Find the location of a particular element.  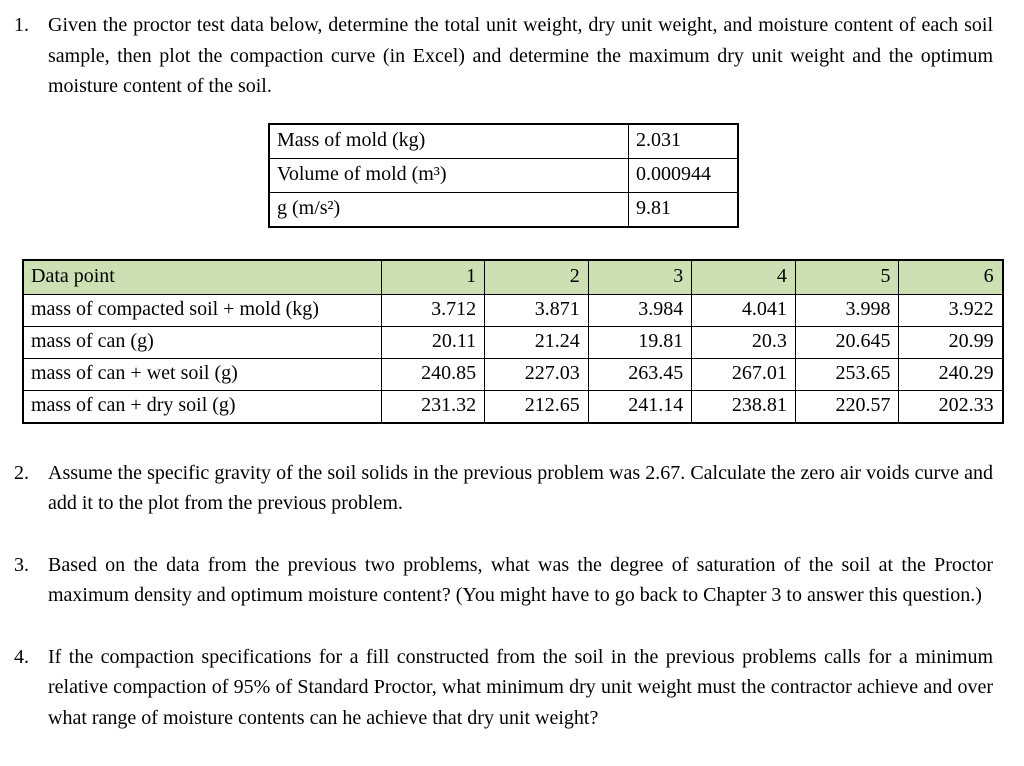

cell-value: 212.65 is located at coordinates (536, 406).